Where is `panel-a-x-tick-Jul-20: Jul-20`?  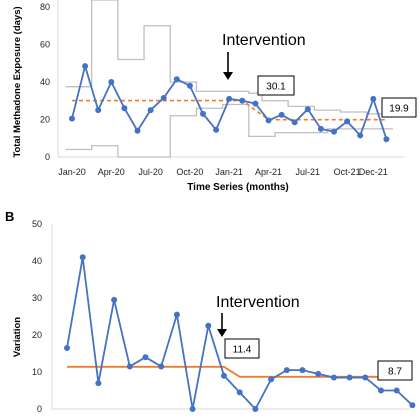
panel-a-x-tick-Jul-20: Jul-20 is located at coordinates (150, 172).